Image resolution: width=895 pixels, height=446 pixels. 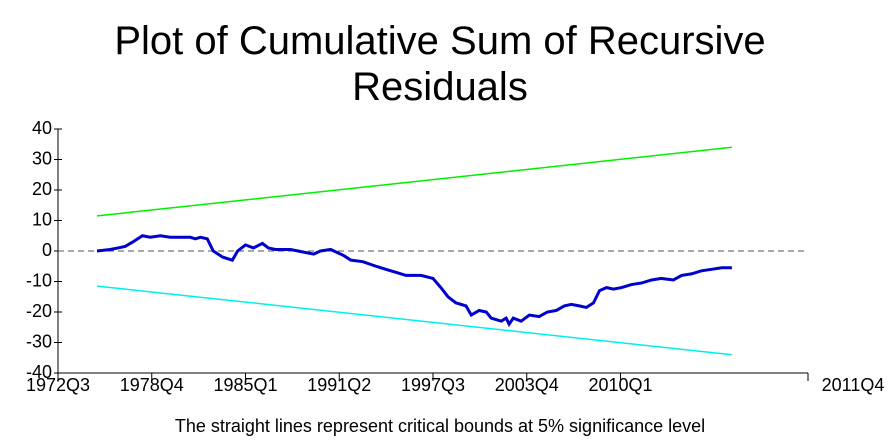 What do you see at coordinates (39, 311) in the screenshot?
I see `y-tick-label: -20` at bounding box center [39, 311].